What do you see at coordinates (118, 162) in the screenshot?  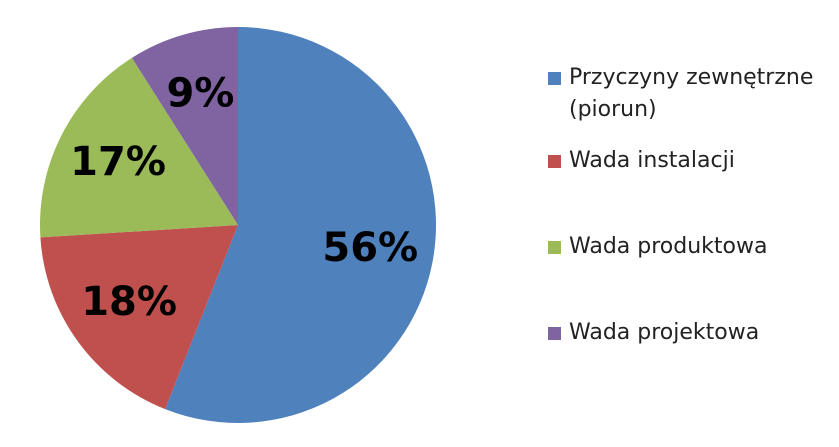 I see `data-label: 17%` at bounding box center [118, 162].